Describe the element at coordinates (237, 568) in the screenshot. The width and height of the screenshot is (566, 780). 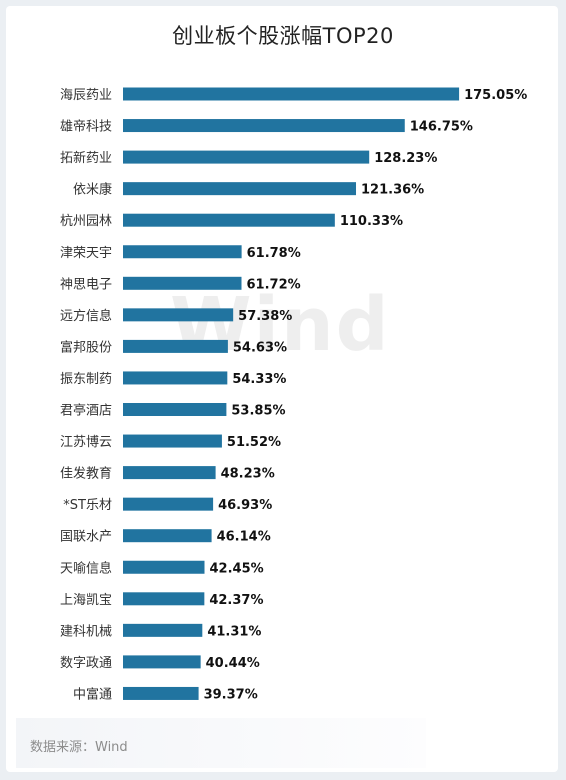
I see `value-label: 42.45%` at that location.